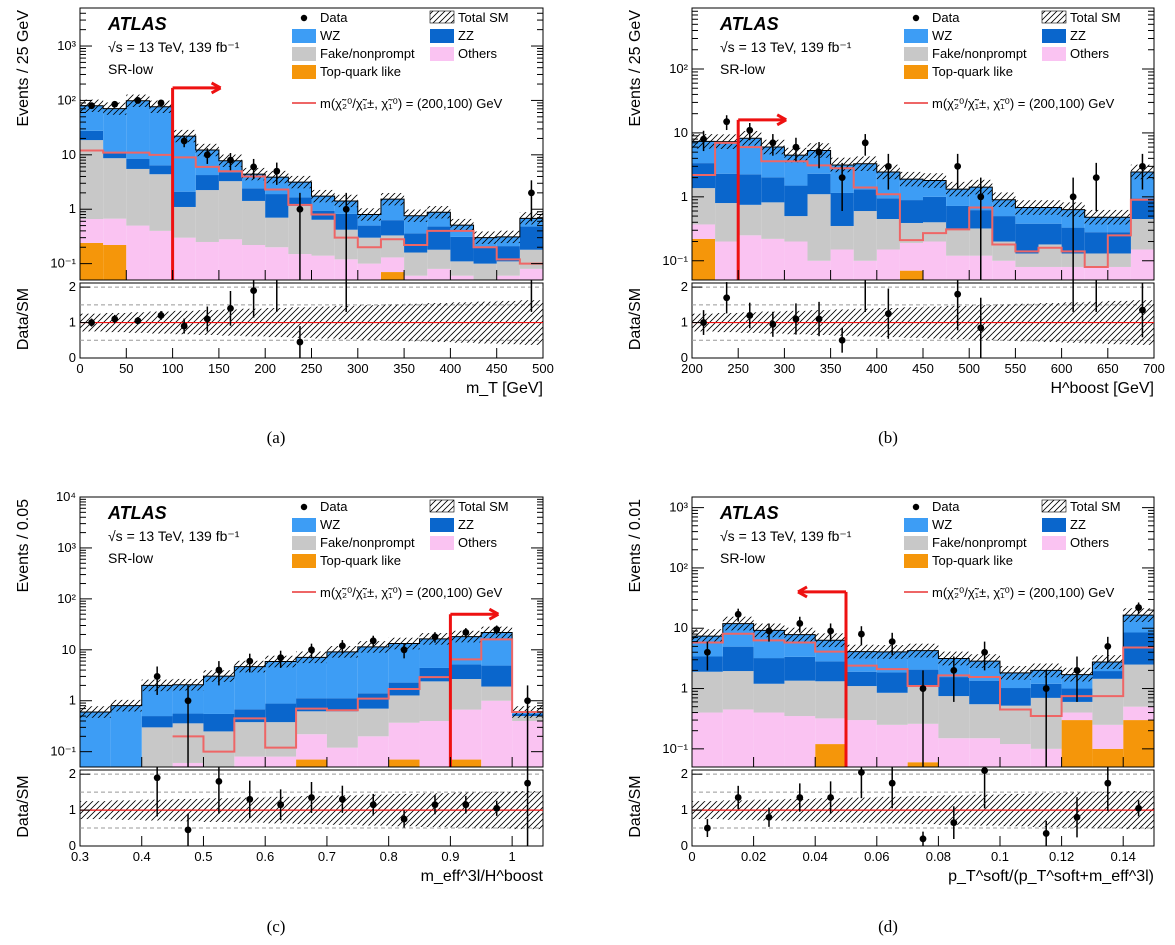 The width and height of the screenshot is (1175, 945). What do you see at coordinates (330, 35) in the screenshot?
I see `legend-wz: WZ` at bounding box center [330, 35].